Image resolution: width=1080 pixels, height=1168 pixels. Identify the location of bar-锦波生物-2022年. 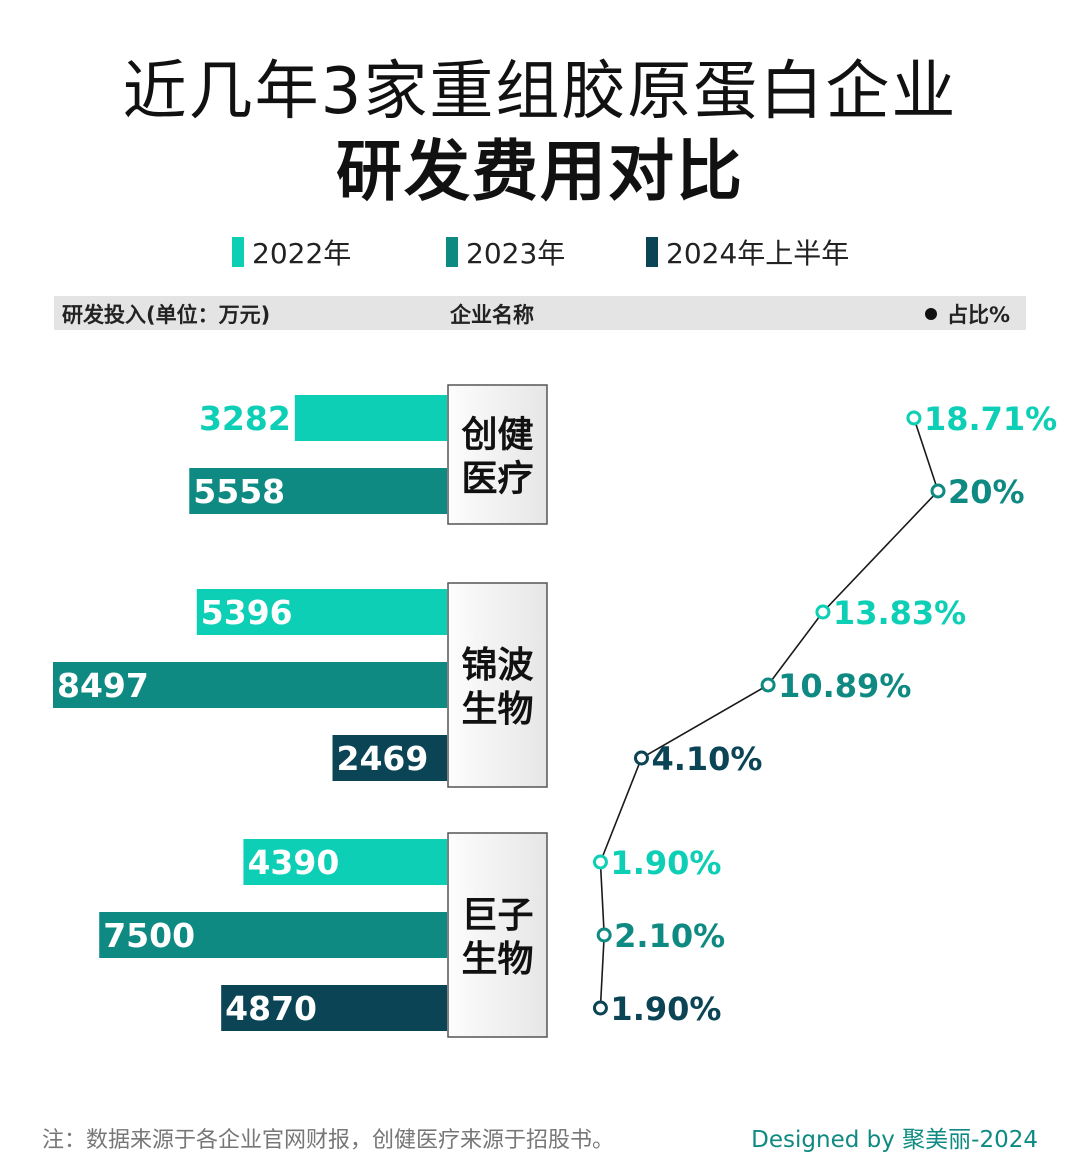
(321, 612).